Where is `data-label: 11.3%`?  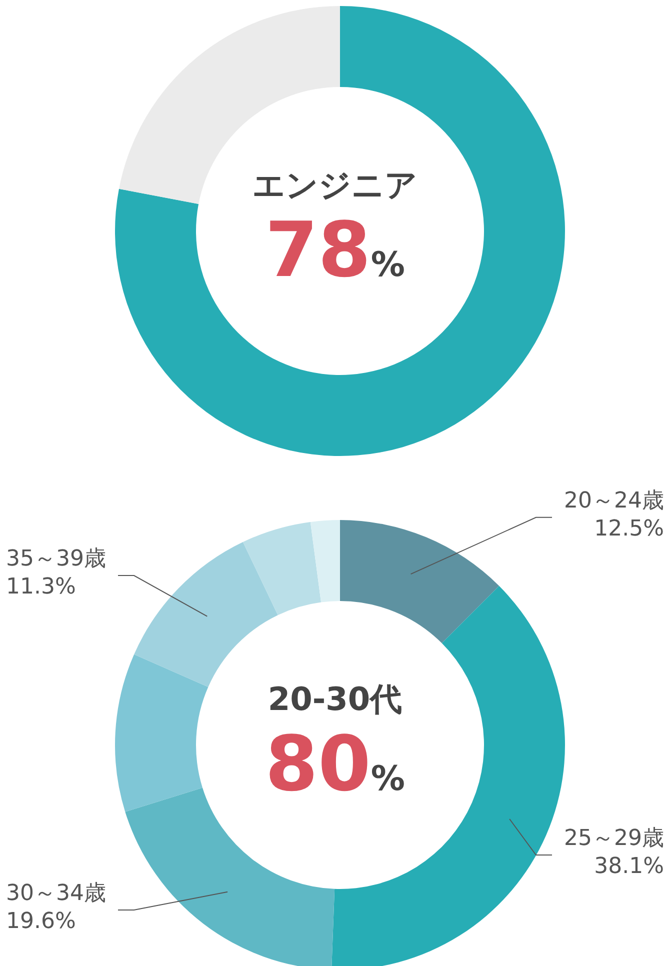 data-label: 11.3% is located at coordinates (41, 587).